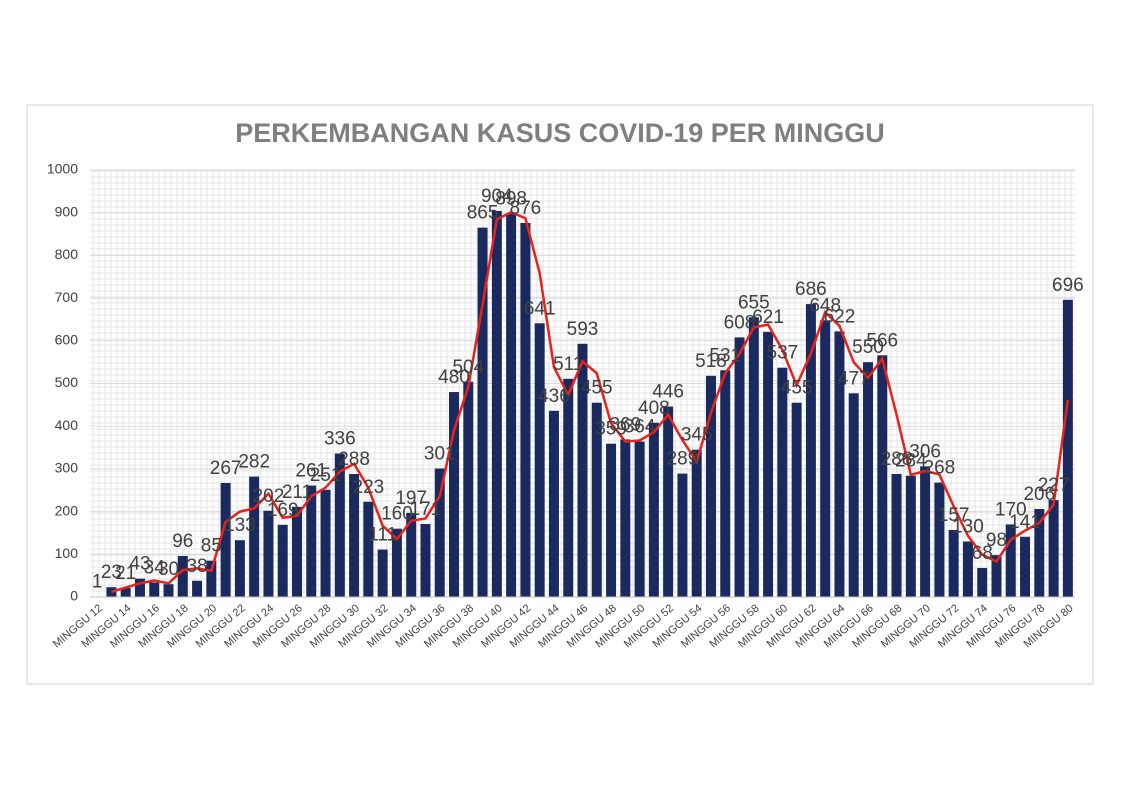 Image resolution: width=1123 pixels, height=798 pixels. Describe the element at coordinates (1025, 522) in the screenshot. I see `data-label: 141` at that location.